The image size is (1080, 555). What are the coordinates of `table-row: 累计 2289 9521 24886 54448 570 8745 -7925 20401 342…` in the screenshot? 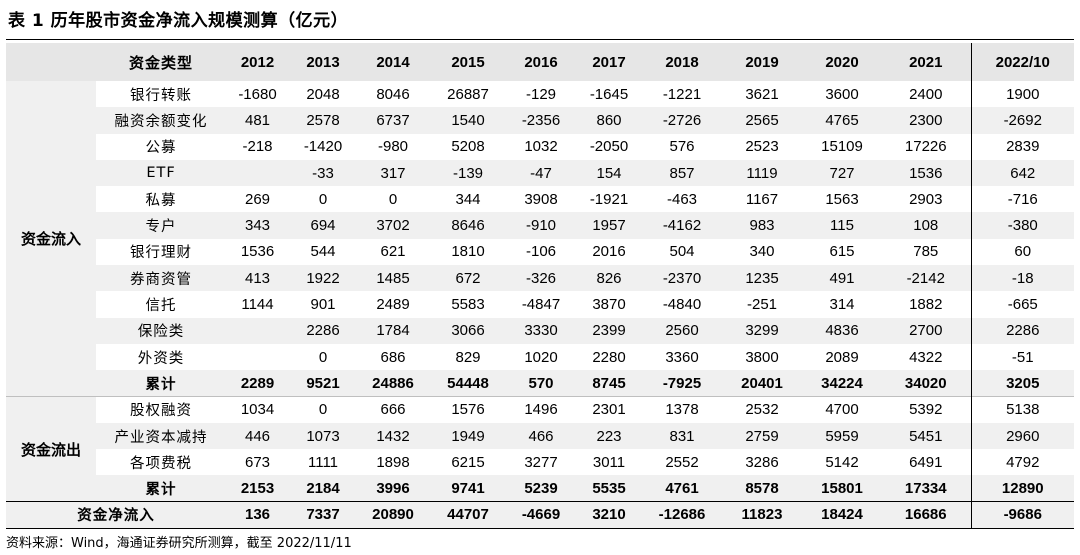 It's located at (540, 383).